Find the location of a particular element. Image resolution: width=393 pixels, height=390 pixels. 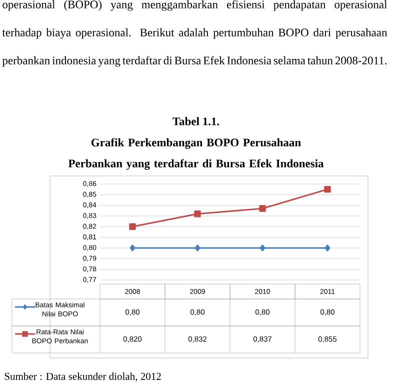

chart-title: Tabel 1.1. is located at coordinates (196, 121).